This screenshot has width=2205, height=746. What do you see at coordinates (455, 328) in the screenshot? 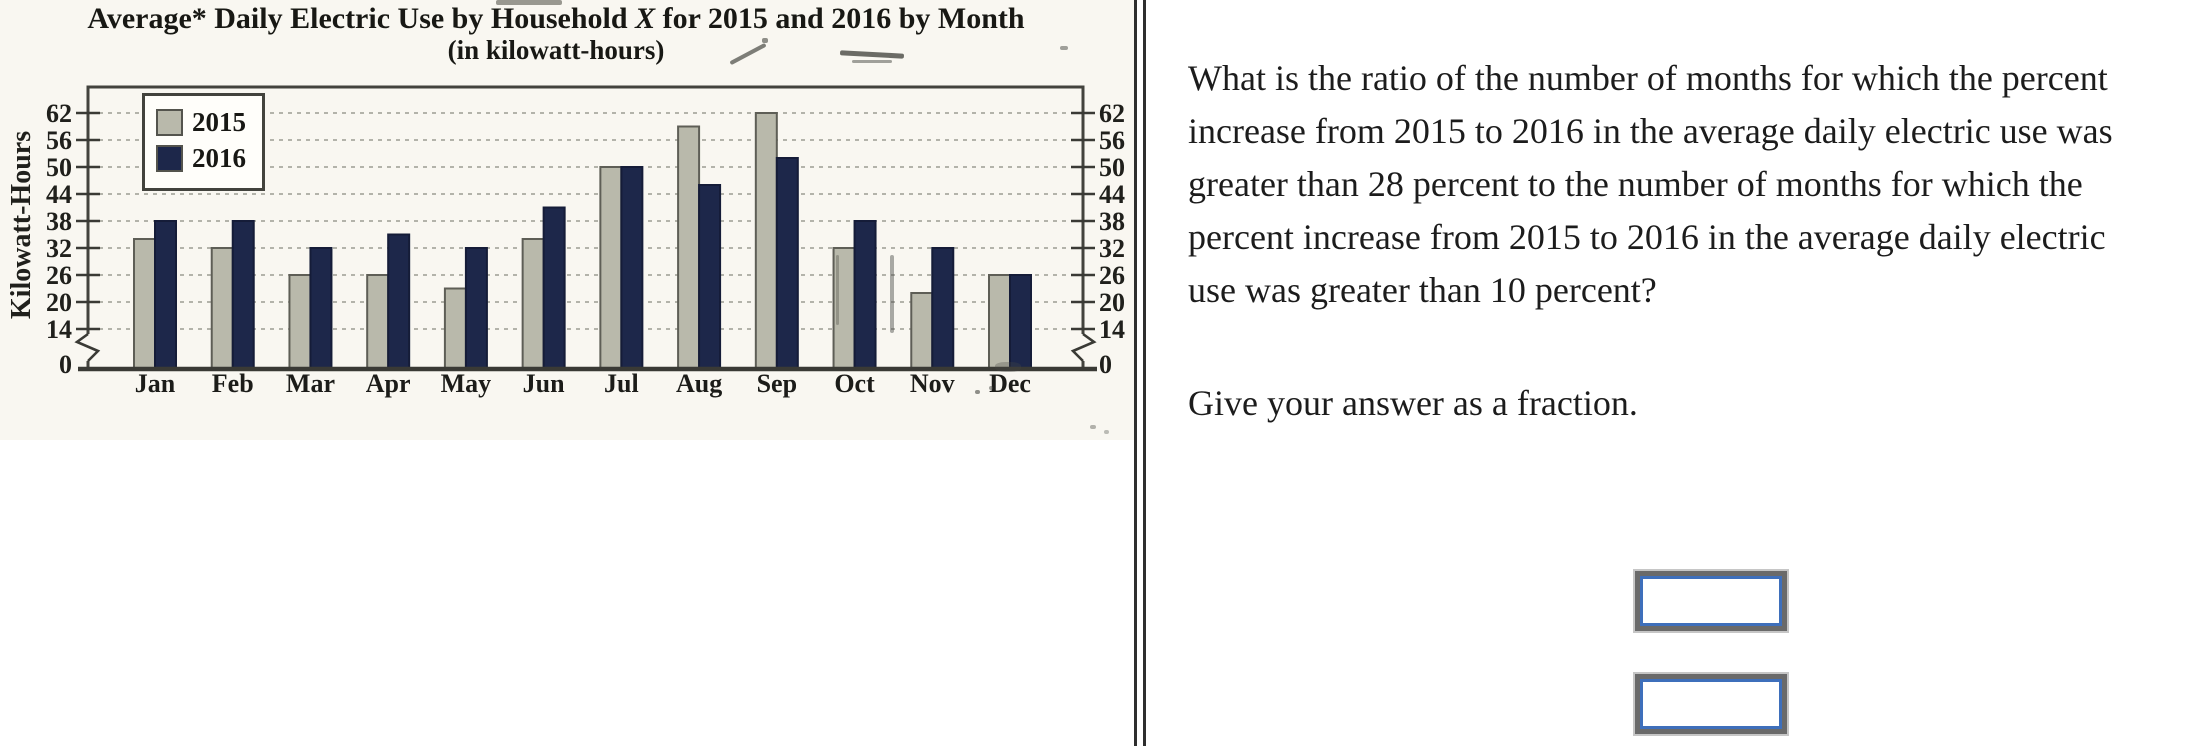
I see `bar-2015-May` at bounding box center [455, 328].